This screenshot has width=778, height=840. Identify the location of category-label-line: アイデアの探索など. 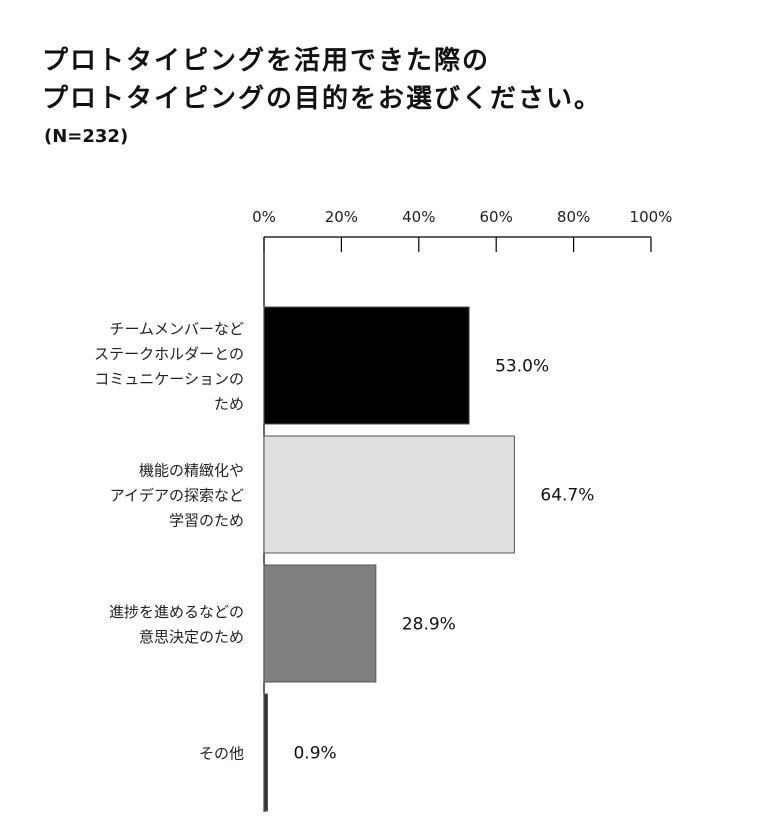
(177, 496).